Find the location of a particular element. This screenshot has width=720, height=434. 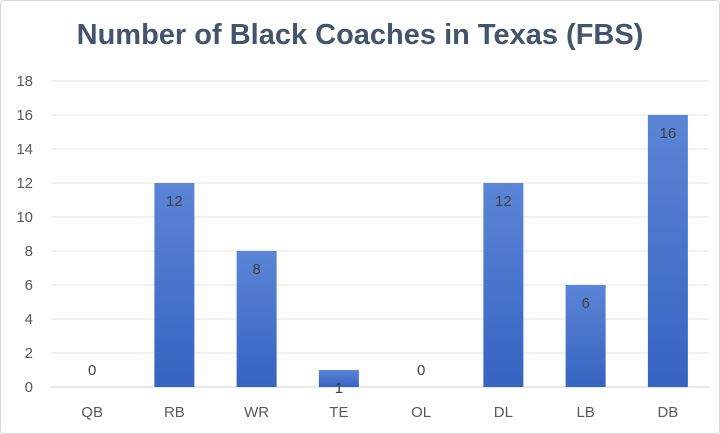

x-tick-label-rb: RB is located at coordinates (174, 412).